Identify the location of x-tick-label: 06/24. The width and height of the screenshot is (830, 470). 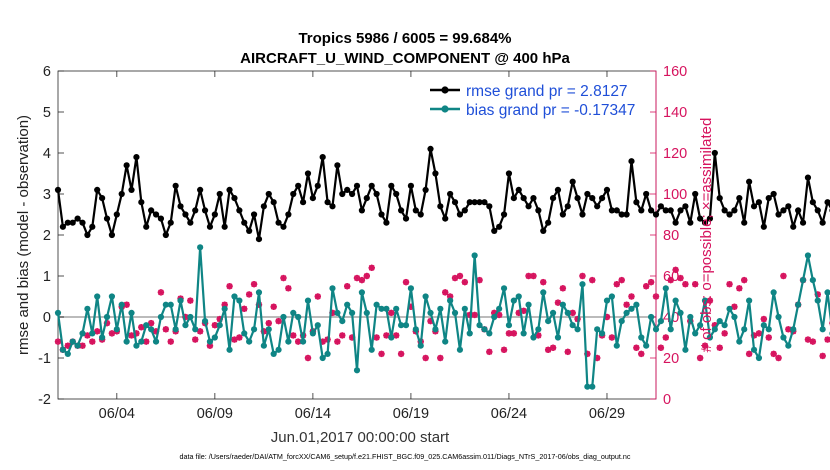
(509, 414).